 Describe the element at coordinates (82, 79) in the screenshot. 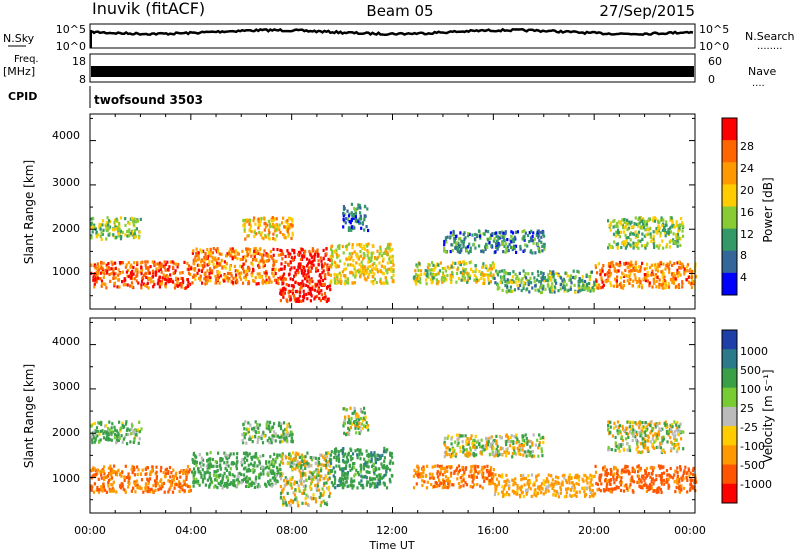

I see `freq-left-tick-bottom: 8` at that location.